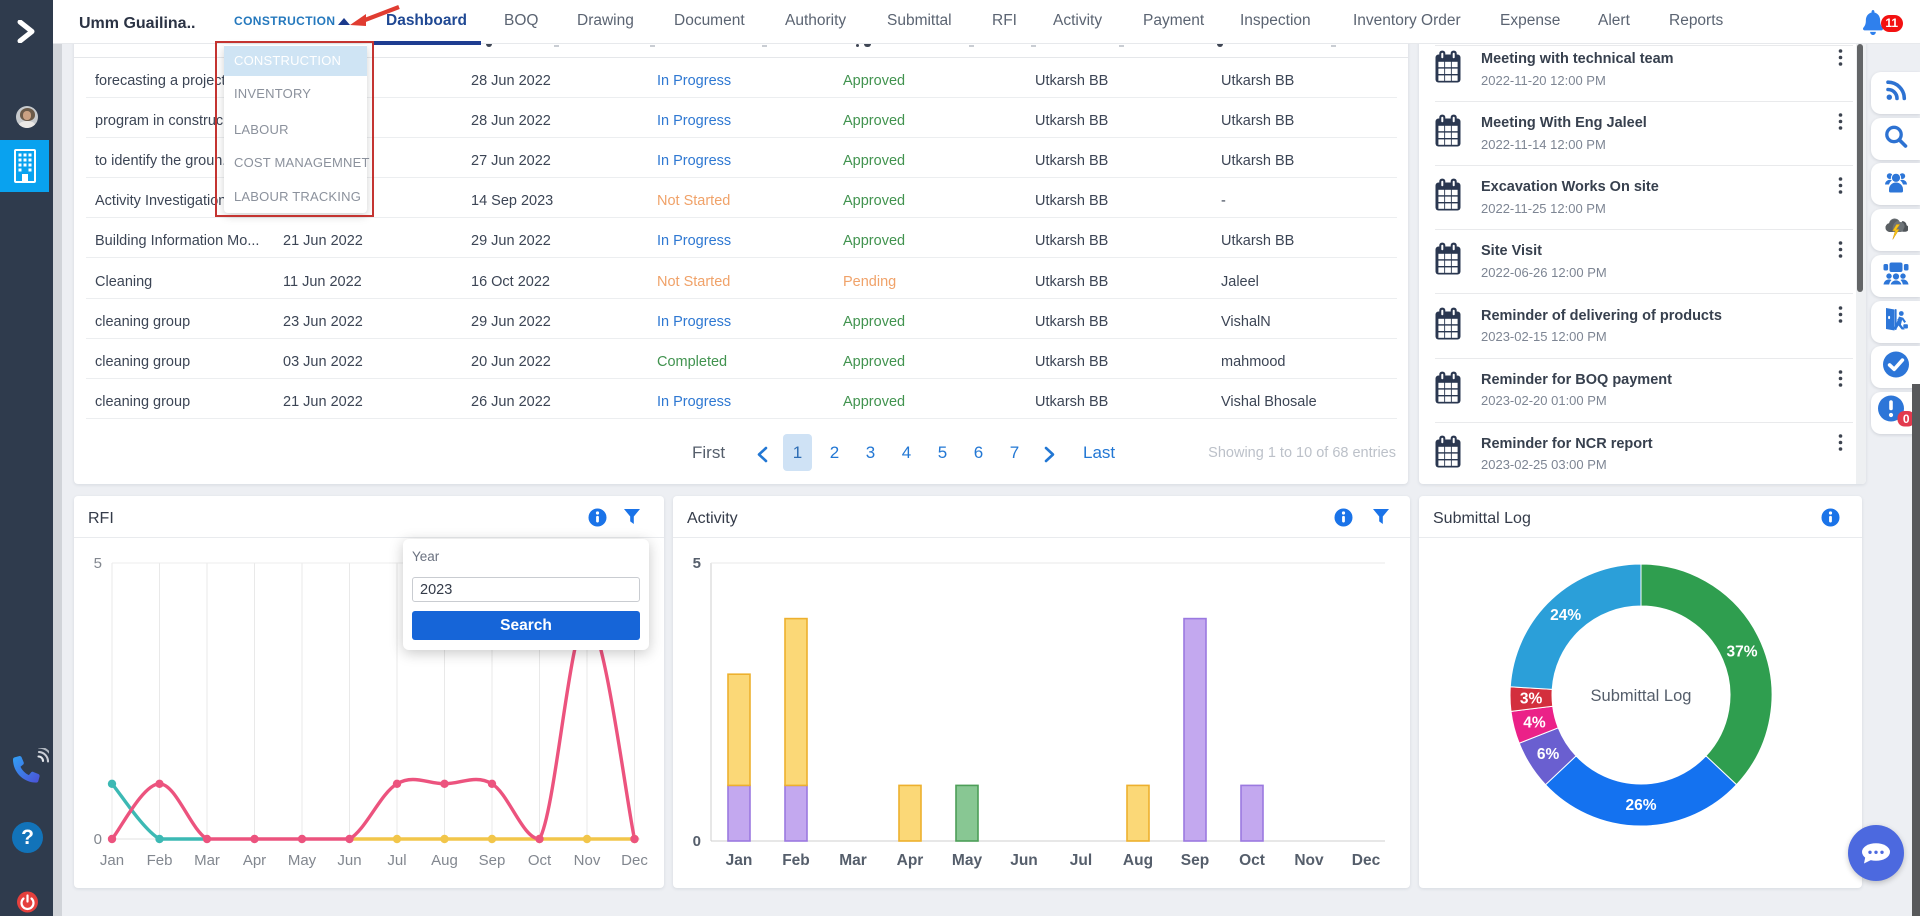  Describe the element at coordinates (1548, 754) in the screenshot. I see `svg-text: 6%` at that location.